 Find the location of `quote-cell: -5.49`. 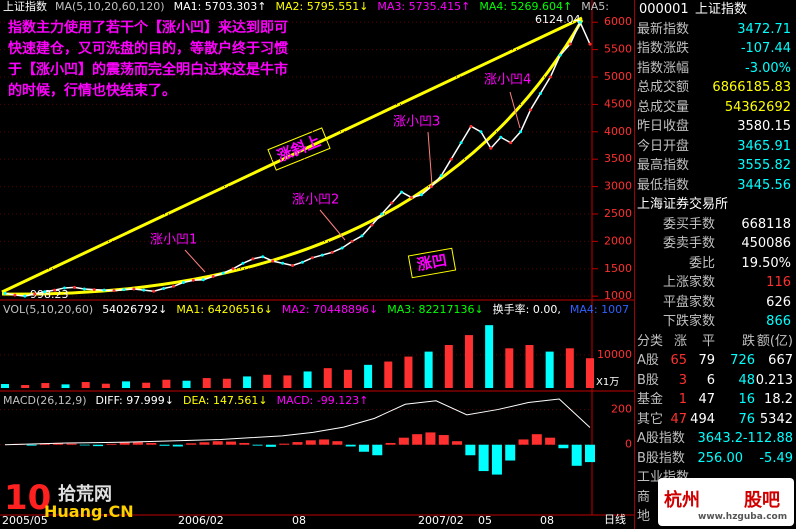

quote-cell: -5.49 is located at coordinates (776, 458).